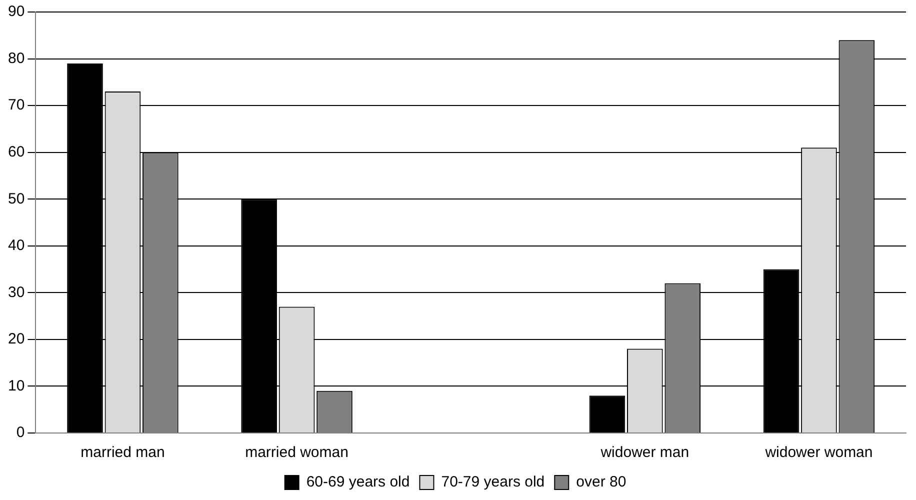  I want to click on y-tick-label: 30, so click(16, 292).